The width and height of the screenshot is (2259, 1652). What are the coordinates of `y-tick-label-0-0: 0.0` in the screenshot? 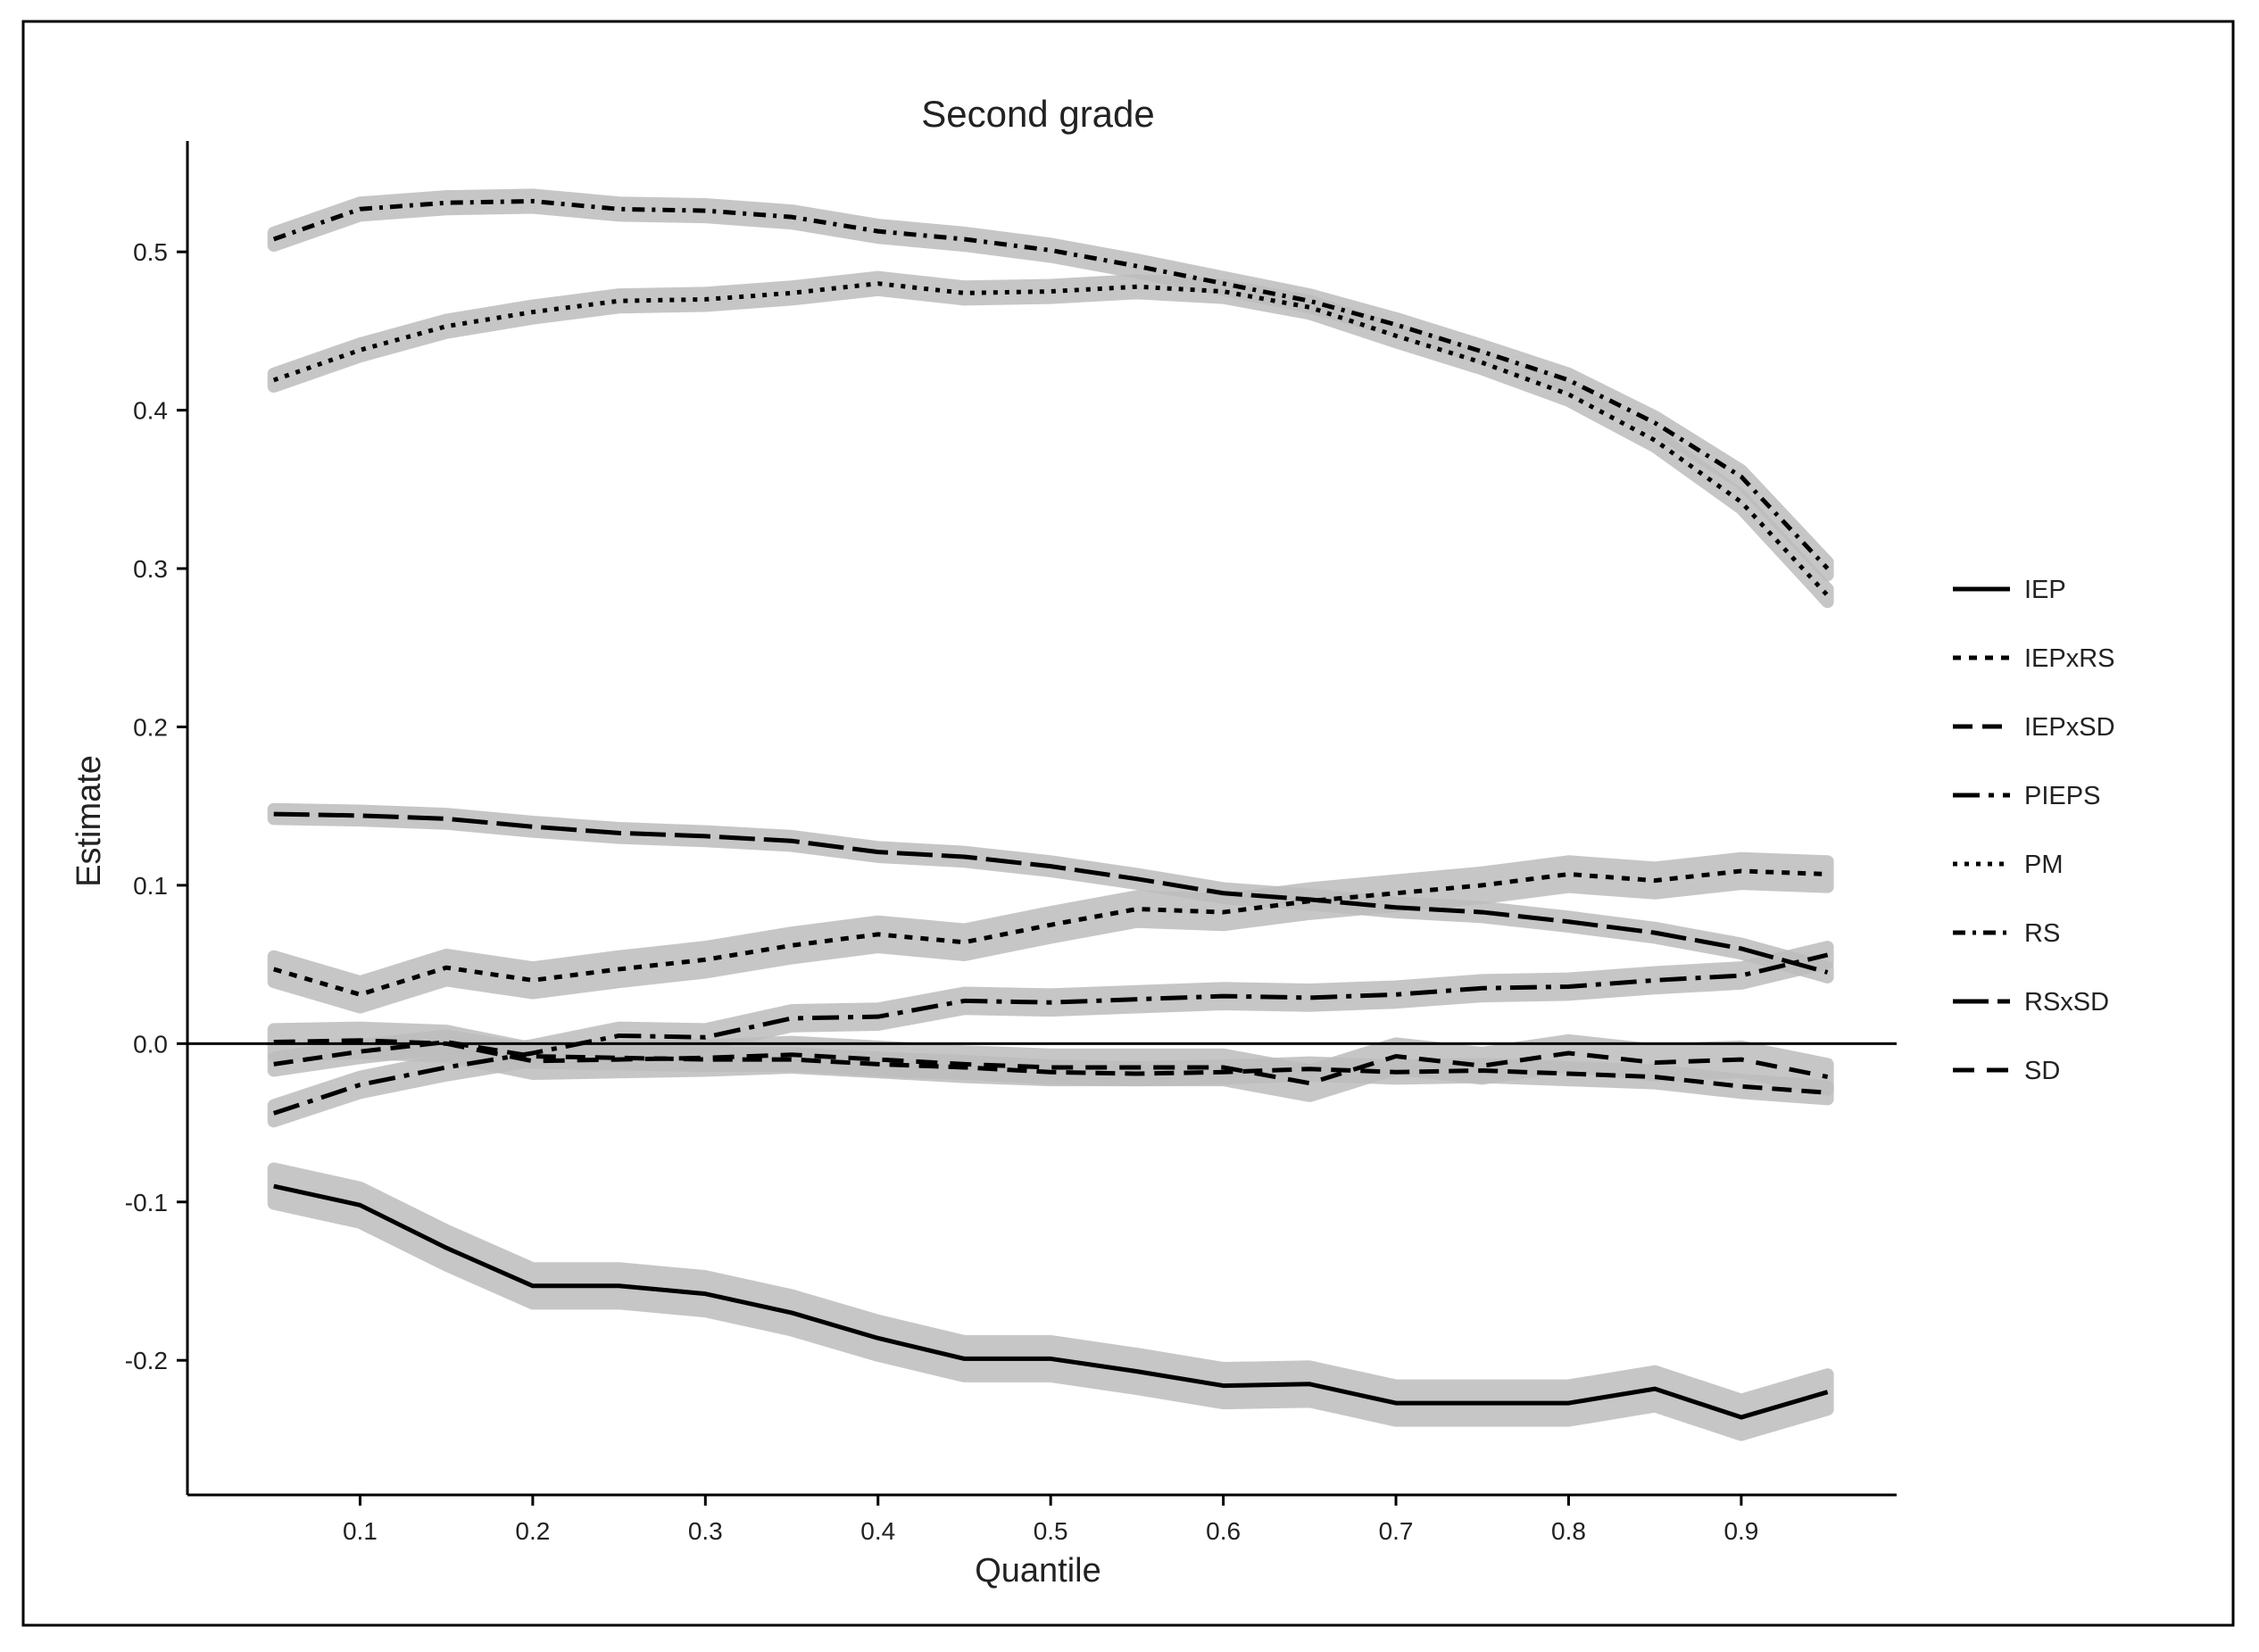 It's located at (150, 1044).